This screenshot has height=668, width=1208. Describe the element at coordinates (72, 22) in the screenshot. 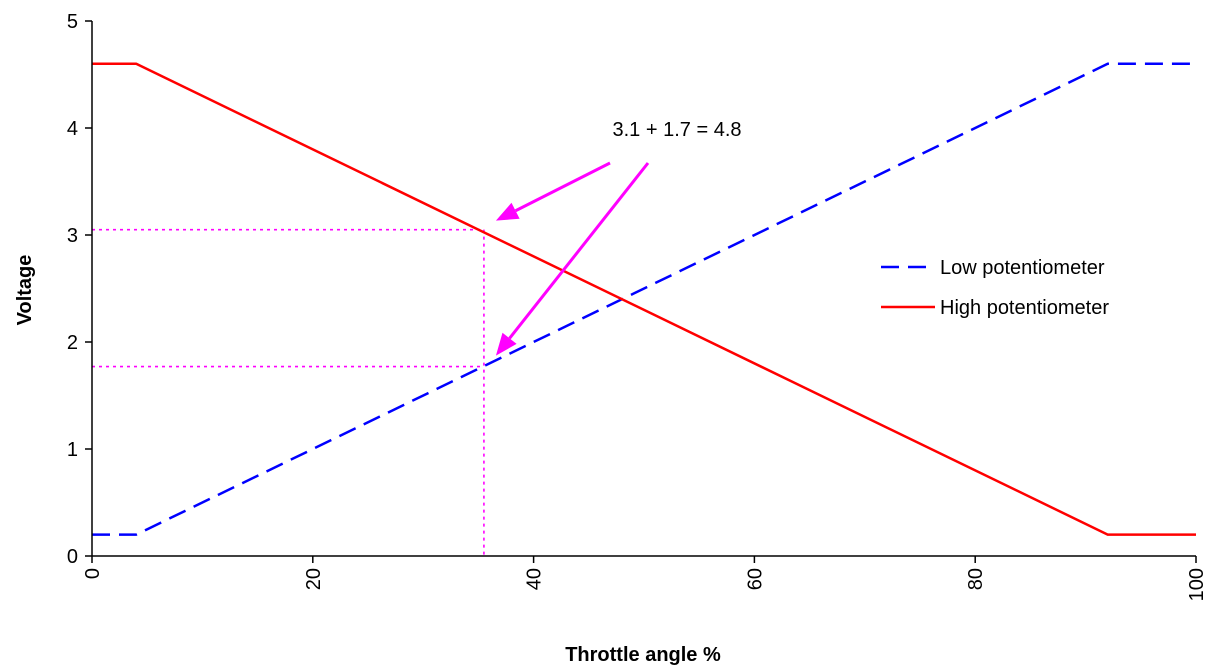

I see `y-tick-label: 5` at that location.